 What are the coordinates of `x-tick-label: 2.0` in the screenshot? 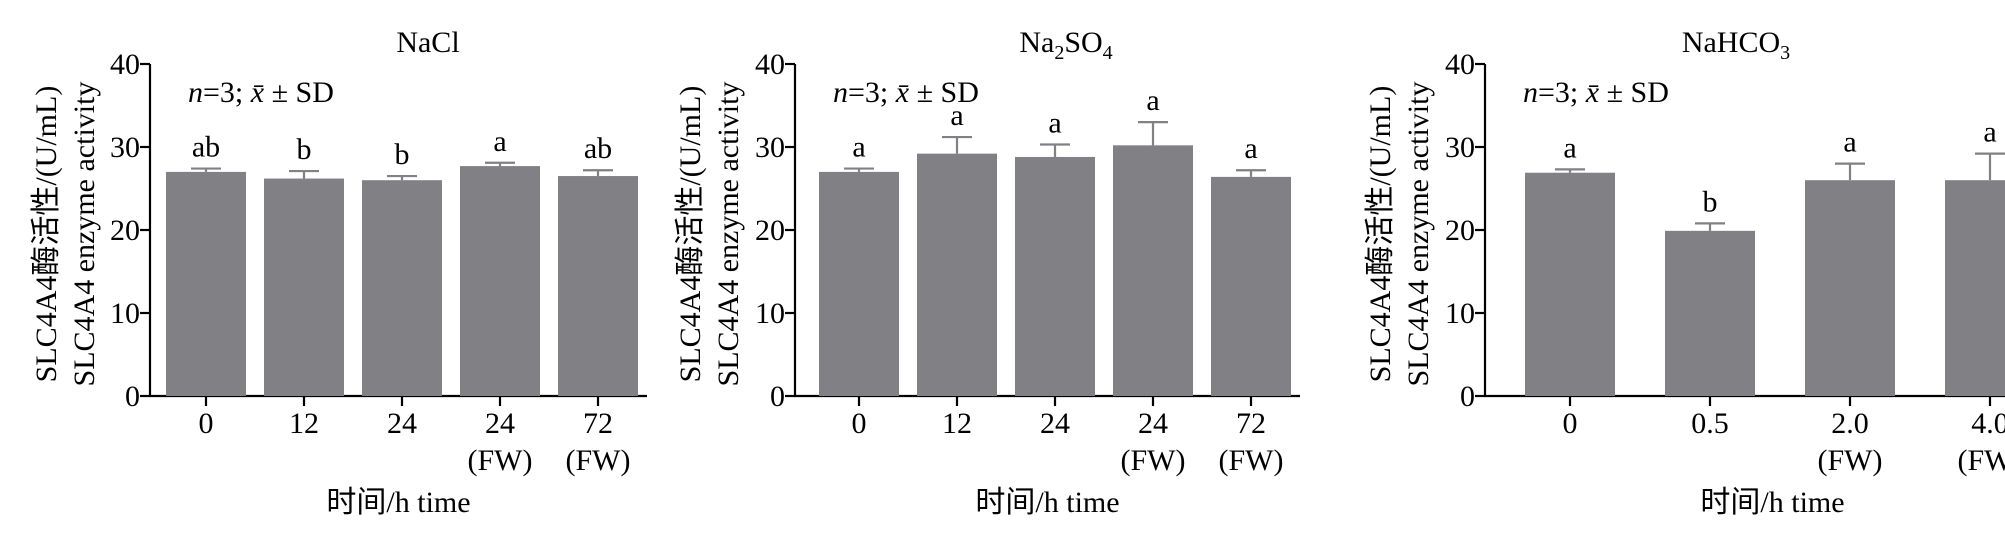 It's located at (1850, 423).